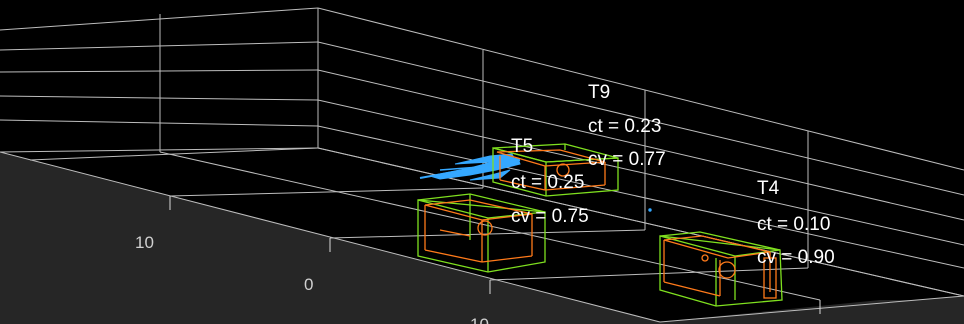 The image size is (964, 324). I want to click on track-cv-value: cv = 0.75, so click(550, 216).